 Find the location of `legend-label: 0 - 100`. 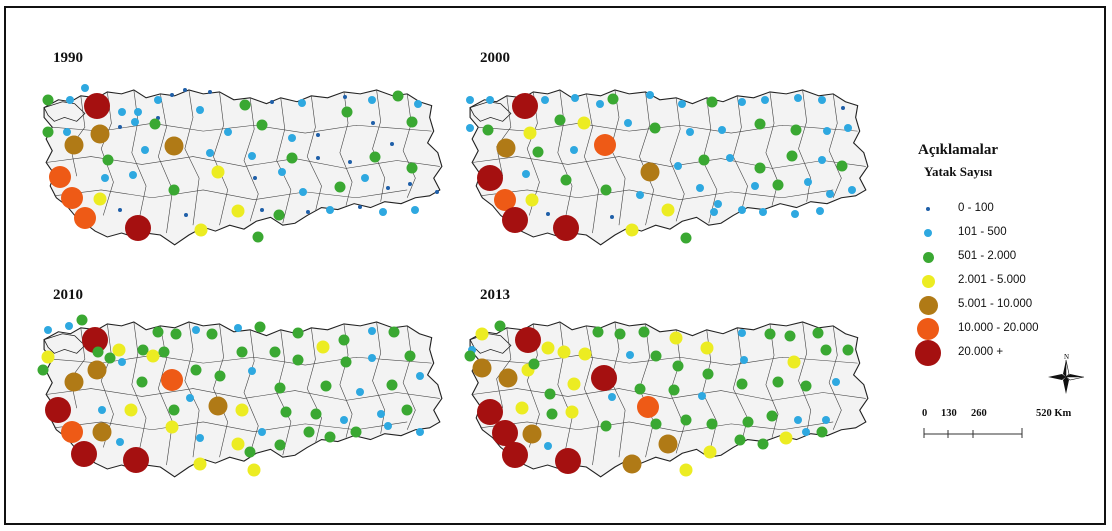

legend-label: 0 - 100 is located at coordinates (976, 208).